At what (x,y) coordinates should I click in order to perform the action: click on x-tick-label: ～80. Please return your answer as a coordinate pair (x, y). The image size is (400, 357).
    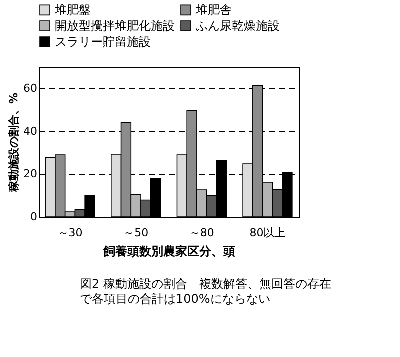
    Looking at the image, I should click on (201, 233).